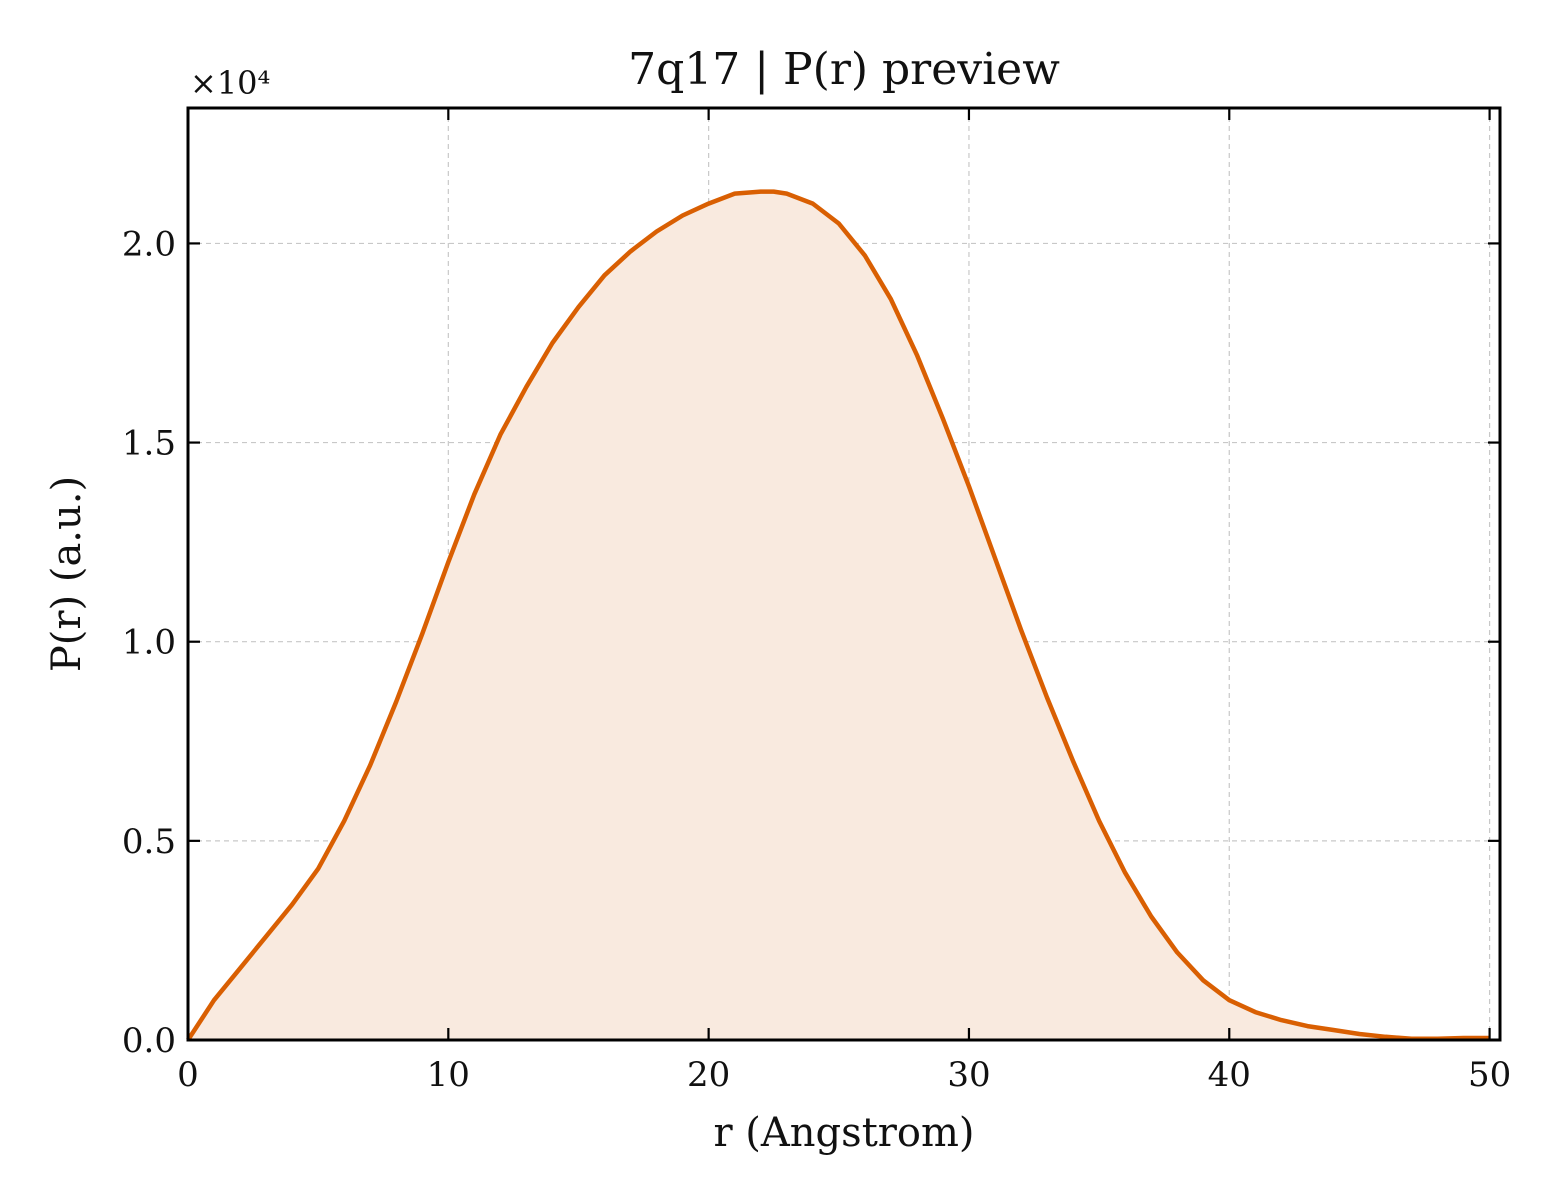 This screenshot has height=1200, width=1560. What do you see at coordinates (149, 643) in the screenshot?
I see `y-tick-label: 1.0` at bounding box center [149, 643].